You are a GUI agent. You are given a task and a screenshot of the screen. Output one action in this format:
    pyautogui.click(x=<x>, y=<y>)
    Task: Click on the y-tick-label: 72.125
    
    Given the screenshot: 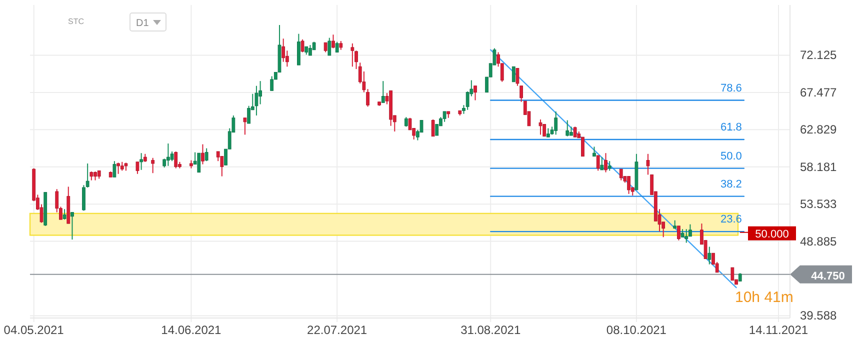 What is the action you would take?
    pyautogui.click(x=819, y=55)
    